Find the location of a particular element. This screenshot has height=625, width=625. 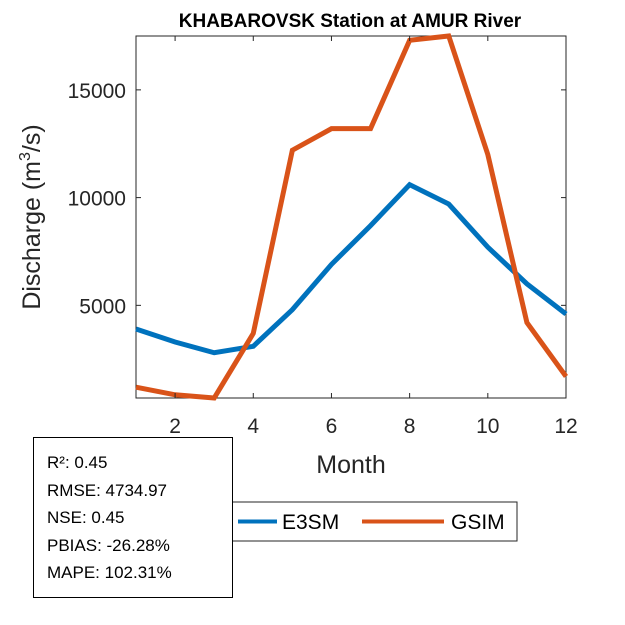

x-tick-label: 6 is located at coordinates (332, 426).